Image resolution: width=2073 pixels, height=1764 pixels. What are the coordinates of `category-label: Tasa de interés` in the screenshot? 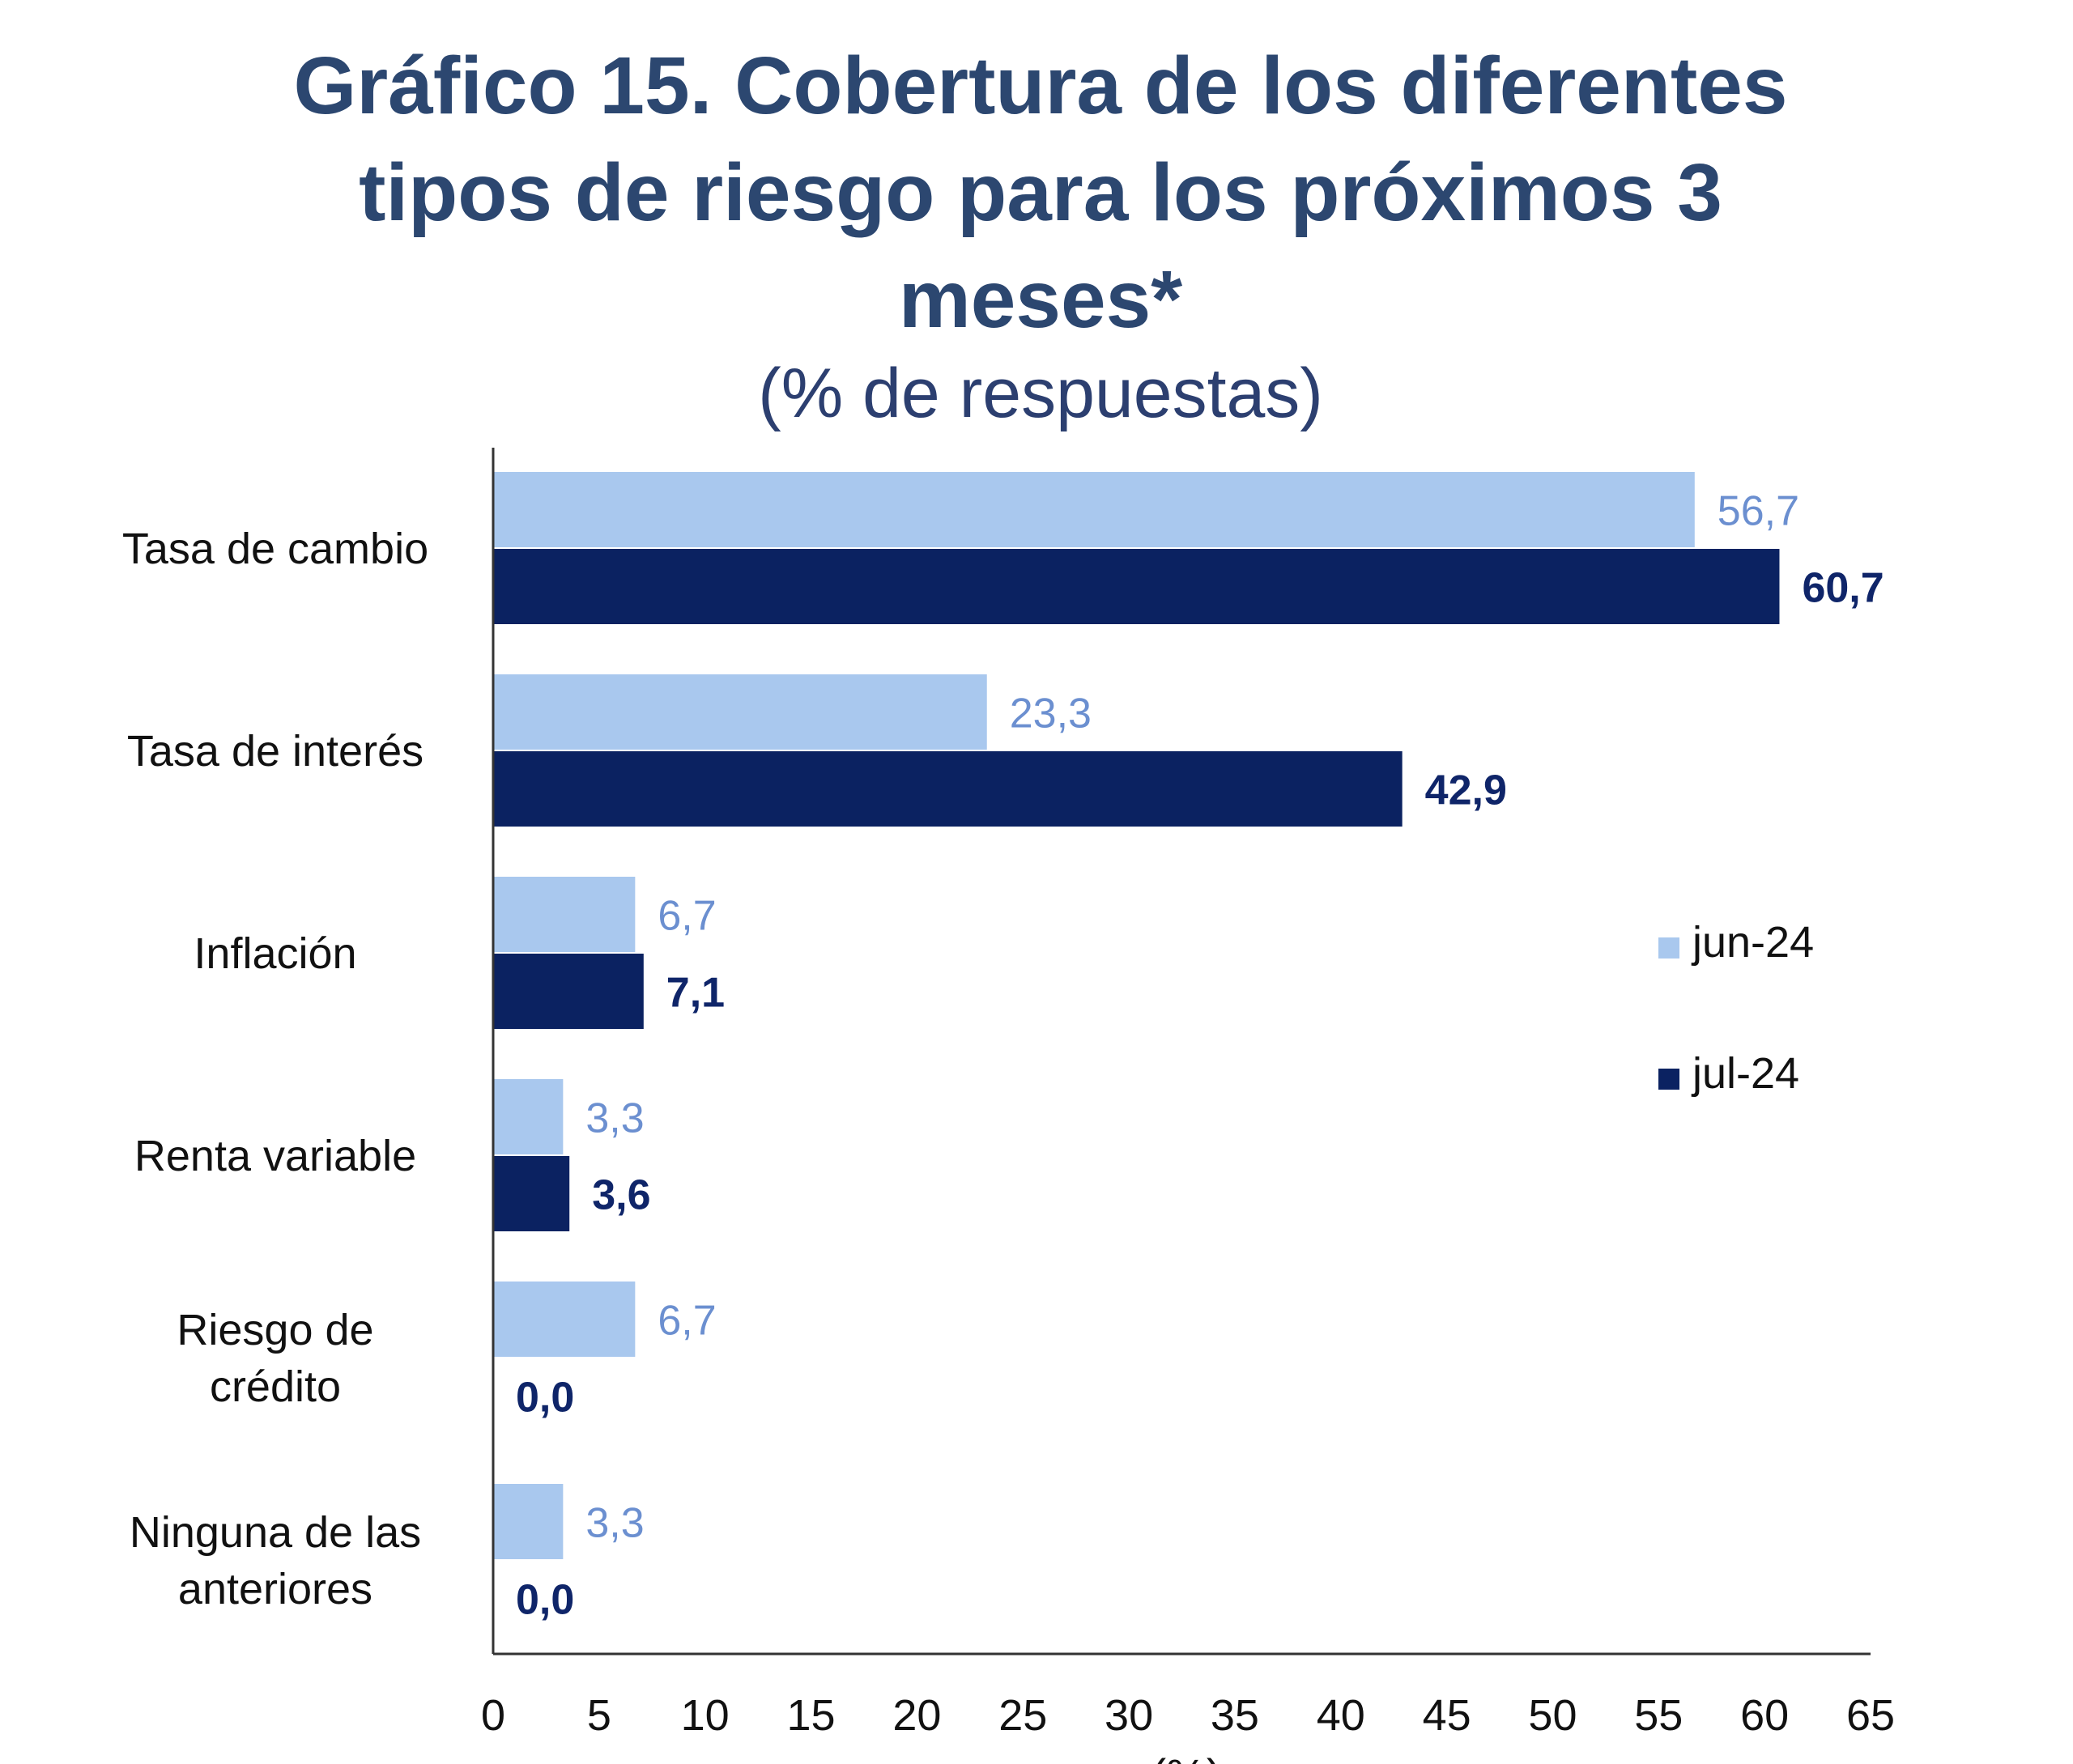 It's located at (275, 751).